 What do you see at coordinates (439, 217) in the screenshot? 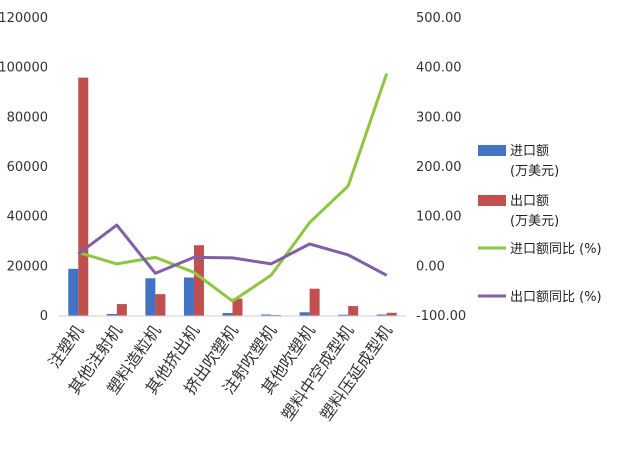
I see `y-right-tick-label: 100.00` at bounding box center [439, 217].